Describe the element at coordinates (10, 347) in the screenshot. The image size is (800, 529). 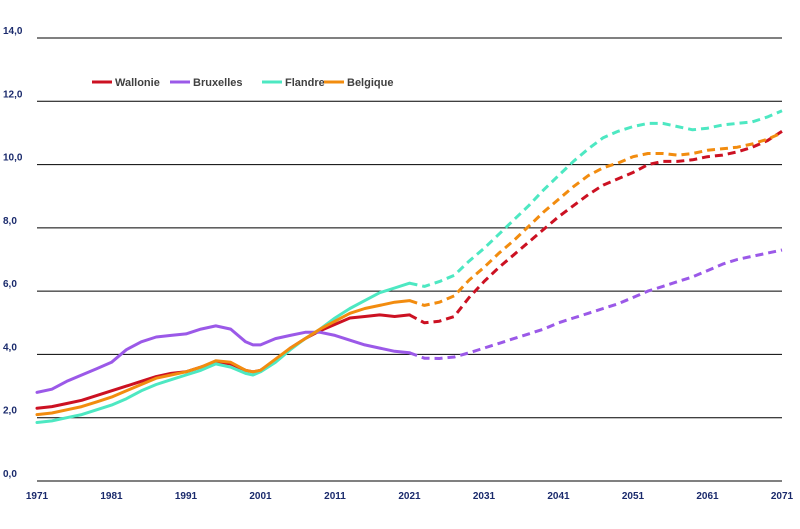
I see `y-tick-label: 4,0` at that location.